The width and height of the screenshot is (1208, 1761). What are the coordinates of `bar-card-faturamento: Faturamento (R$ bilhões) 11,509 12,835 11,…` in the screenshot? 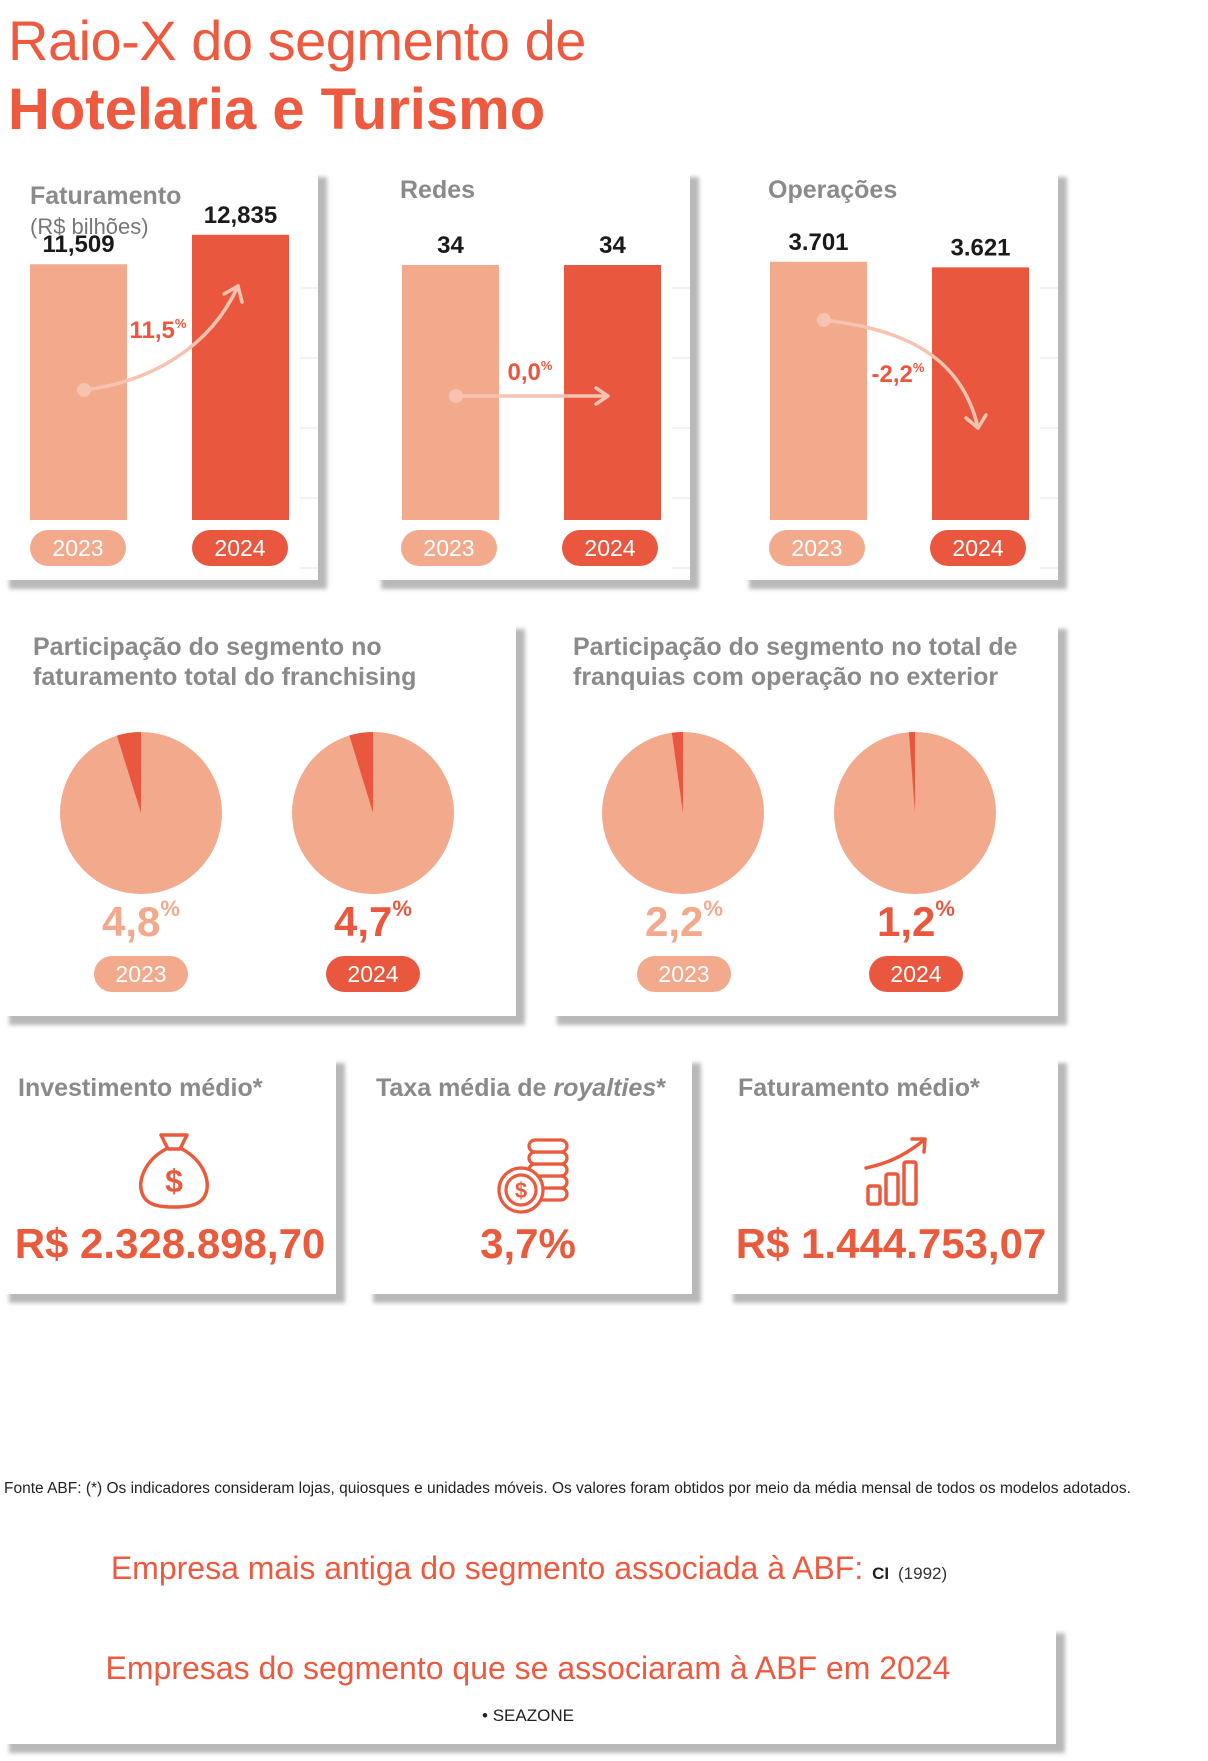 It's located at (159, 374).